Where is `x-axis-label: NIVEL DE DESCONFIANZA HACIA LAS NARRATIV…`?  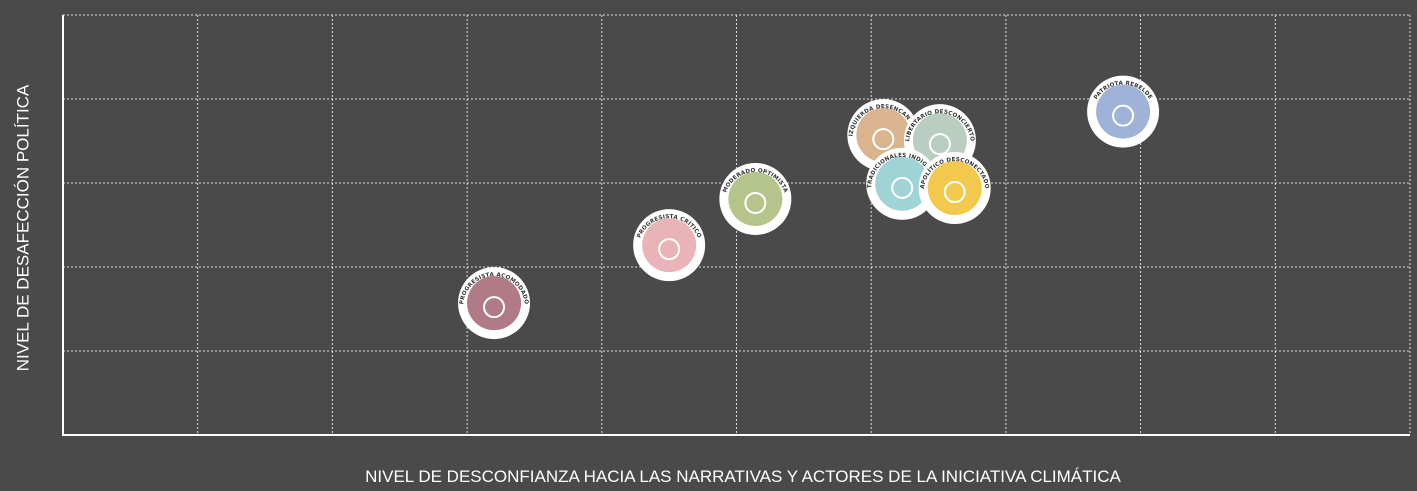 x-axis-label: NIVEL DE DESCONFIANZA HACIA LAS NARRATIV… is located at coordinates (743, 476).